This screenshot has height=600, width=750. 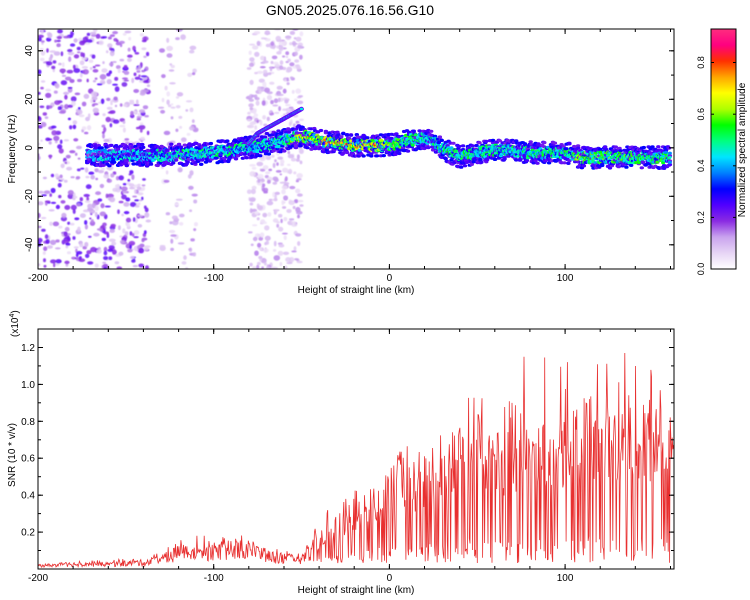 I want to click on ridge-core-cell, so click(x=670, y=157).